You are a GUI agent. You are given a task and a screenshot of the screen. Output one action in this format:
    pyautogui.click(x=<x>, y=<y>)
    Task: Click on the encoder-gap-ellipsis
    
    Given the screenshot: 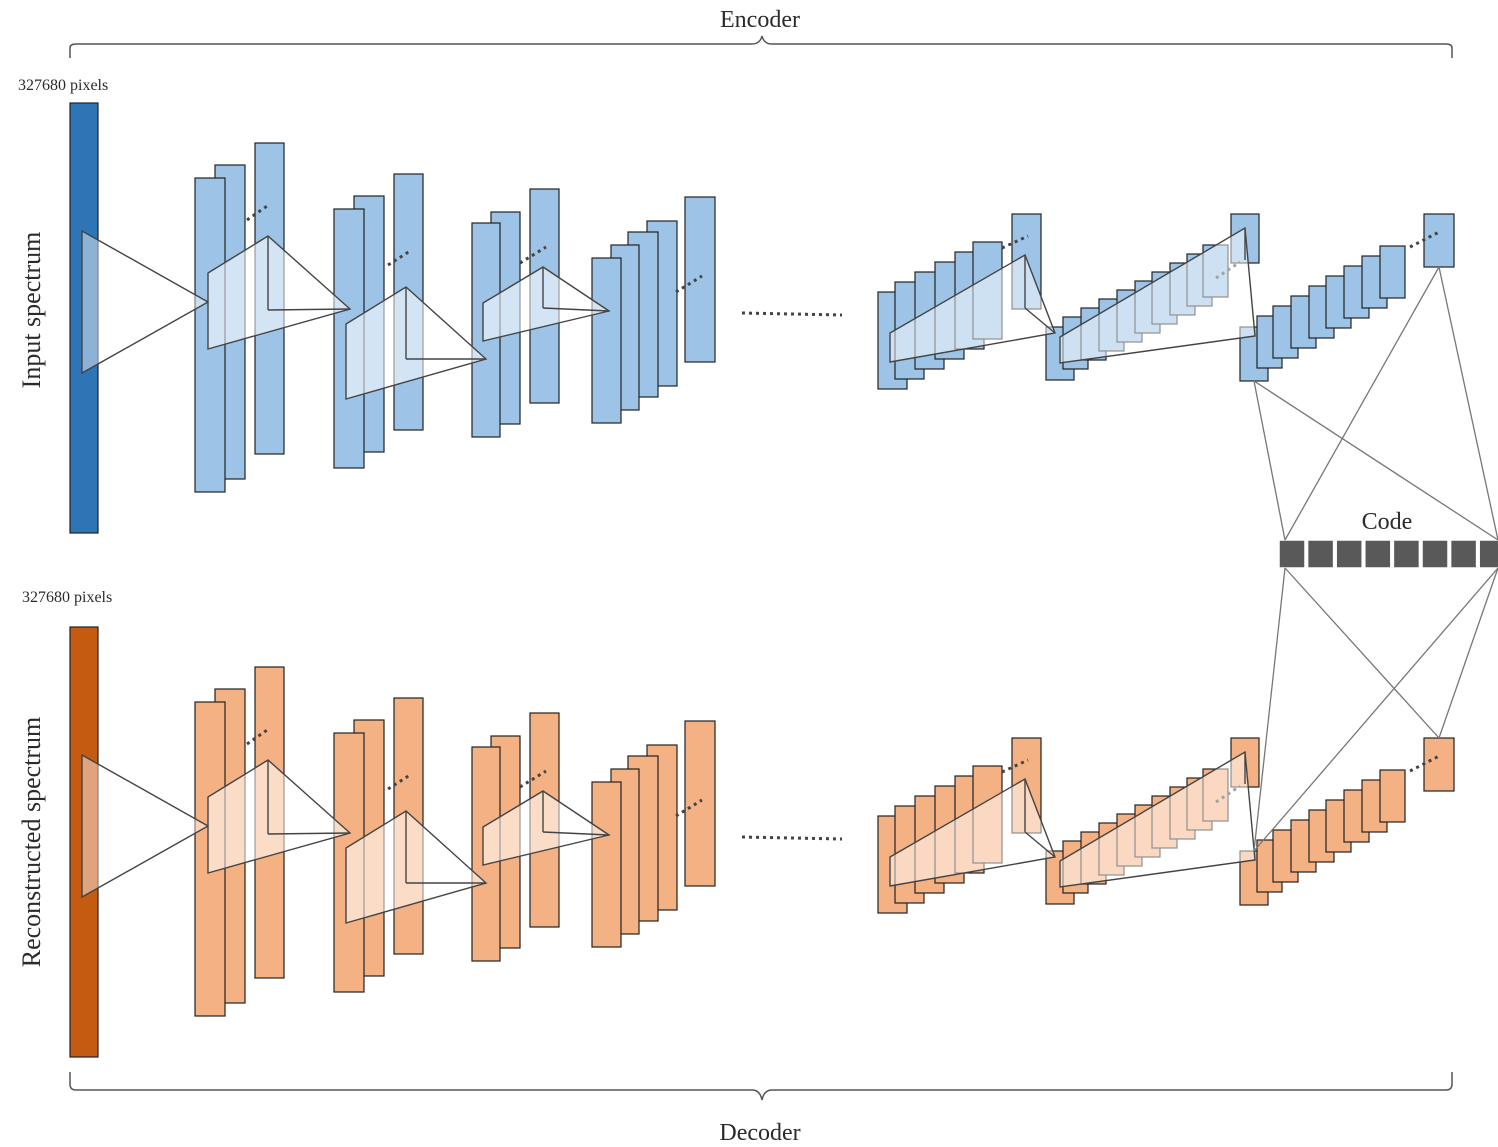 What is the action you would take?
    pyautogui.click(x=792, y=314)
    